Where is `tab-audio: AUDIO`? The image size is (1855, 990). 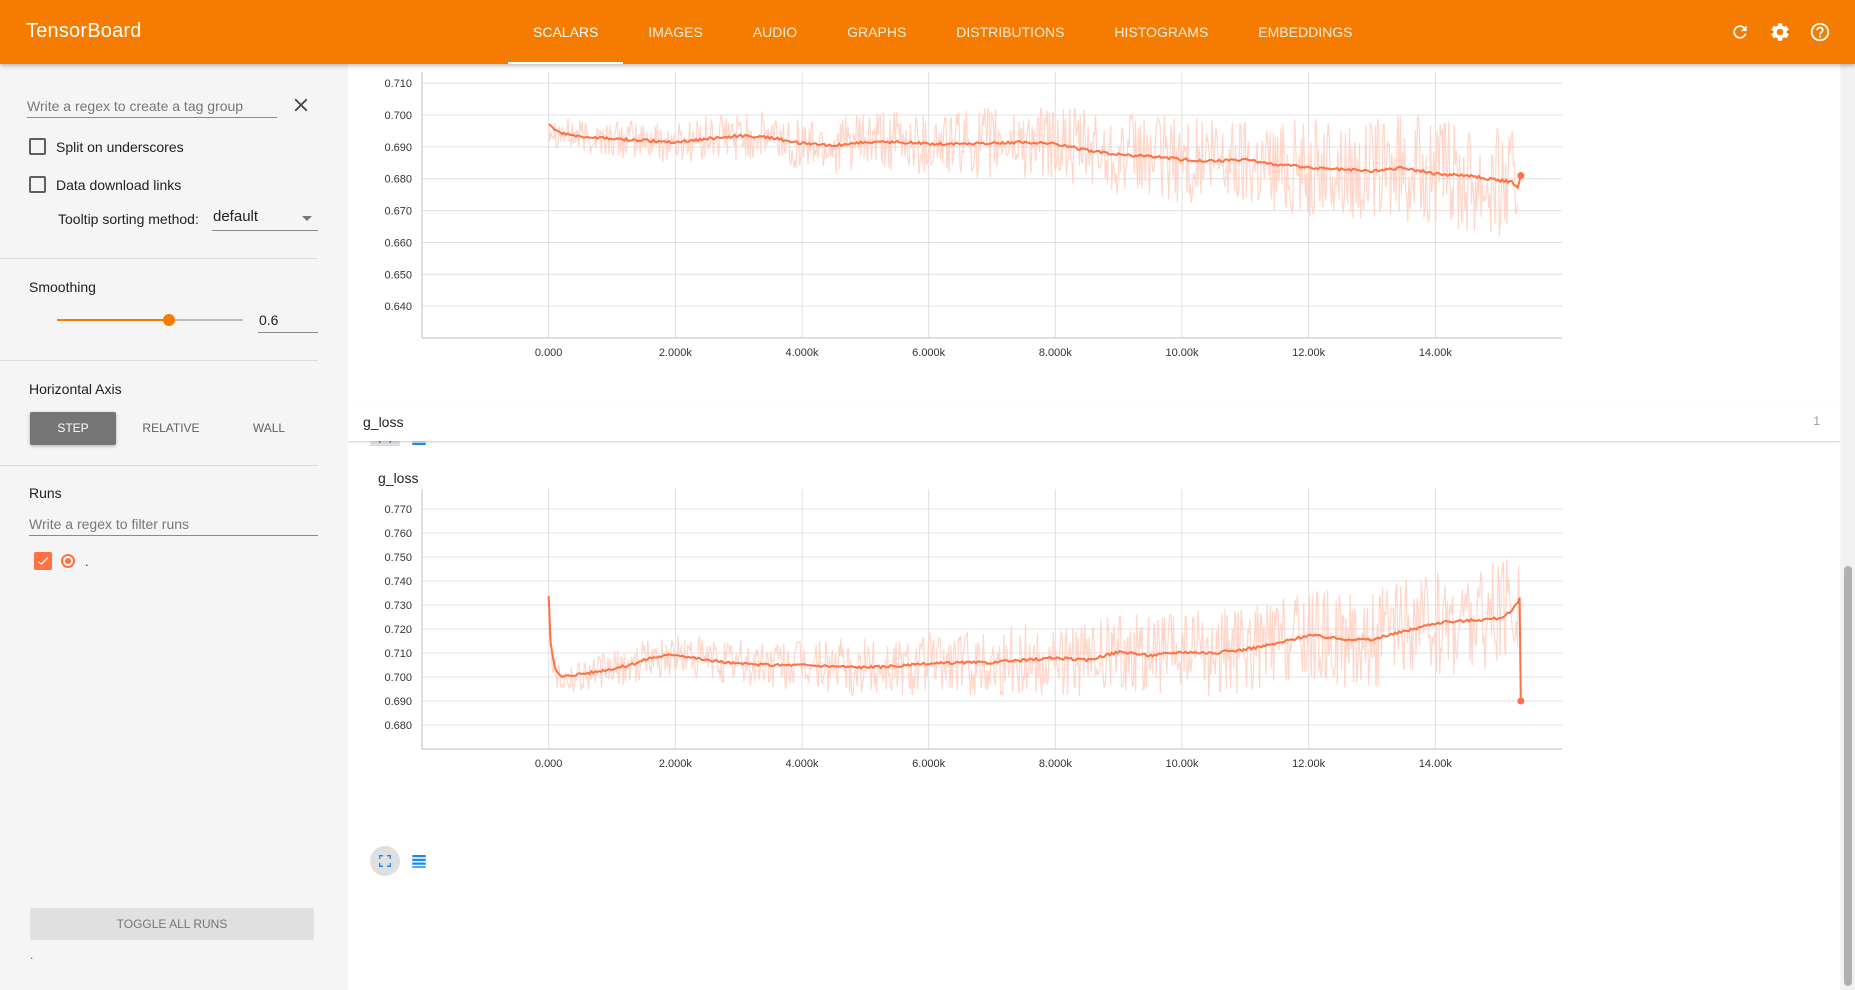 tab-audio: AUDIO is located at coordinates (775, 32).